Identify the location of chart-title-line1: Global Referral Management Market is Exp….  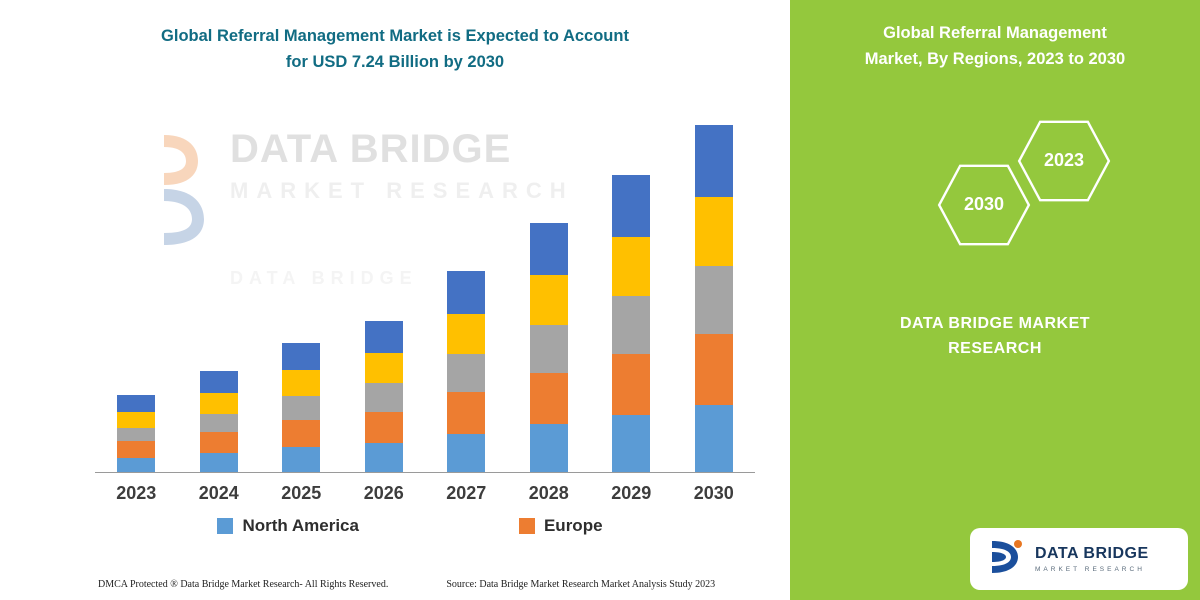
(395, 36).